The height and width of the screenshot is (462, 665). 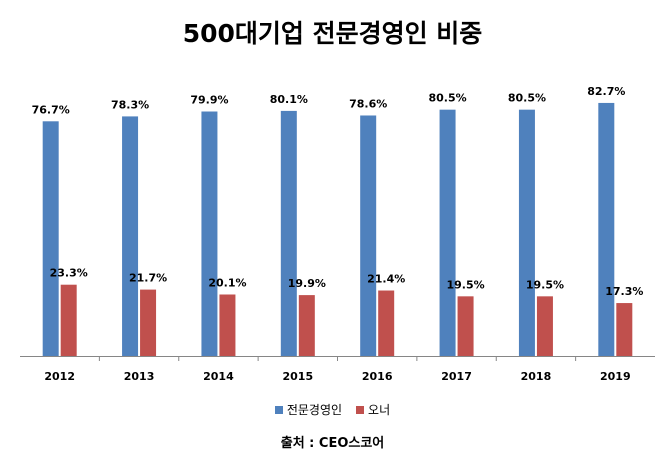 I want to click on legend-swatch-professional, so click(x=278, y=409).